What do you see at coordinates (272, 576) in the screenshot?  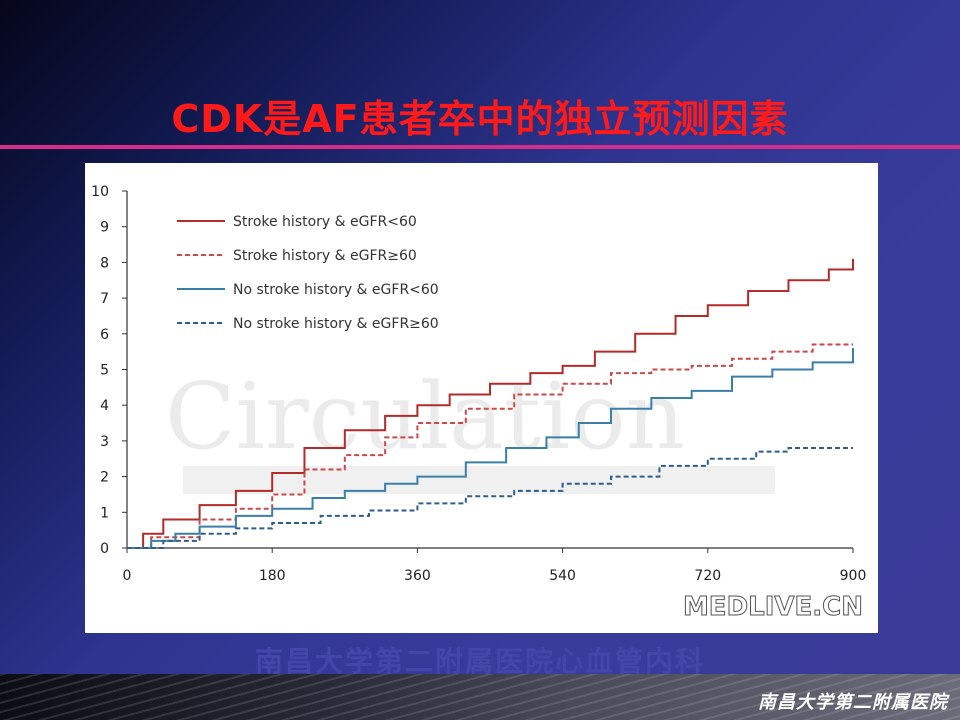 I see `x-tick-label: 180` at bounding box center [272, 576].